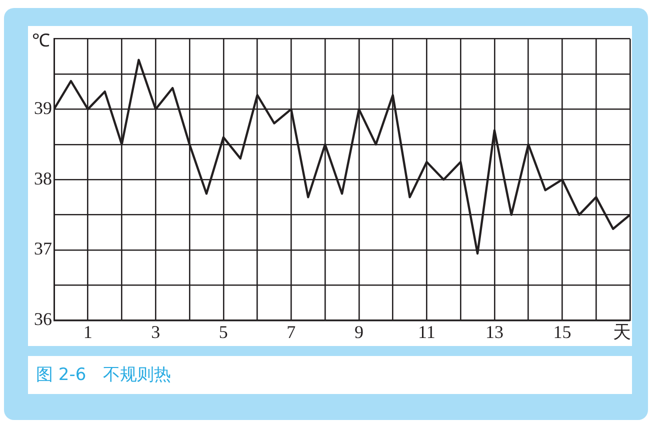 The width and height of the screenshot is (652, 424). I want to click on x-tick-label: 13, so click(494, 332).